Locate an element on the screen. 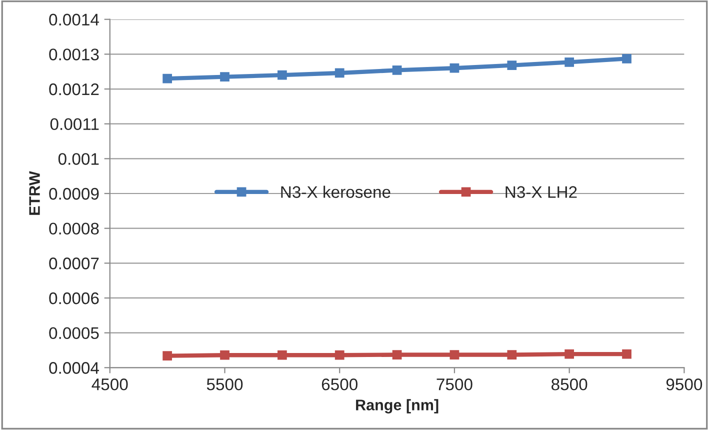 This screenshot has height=430, width=709. legend-label: N3-X LH2 is located at coordinates (541, 192).